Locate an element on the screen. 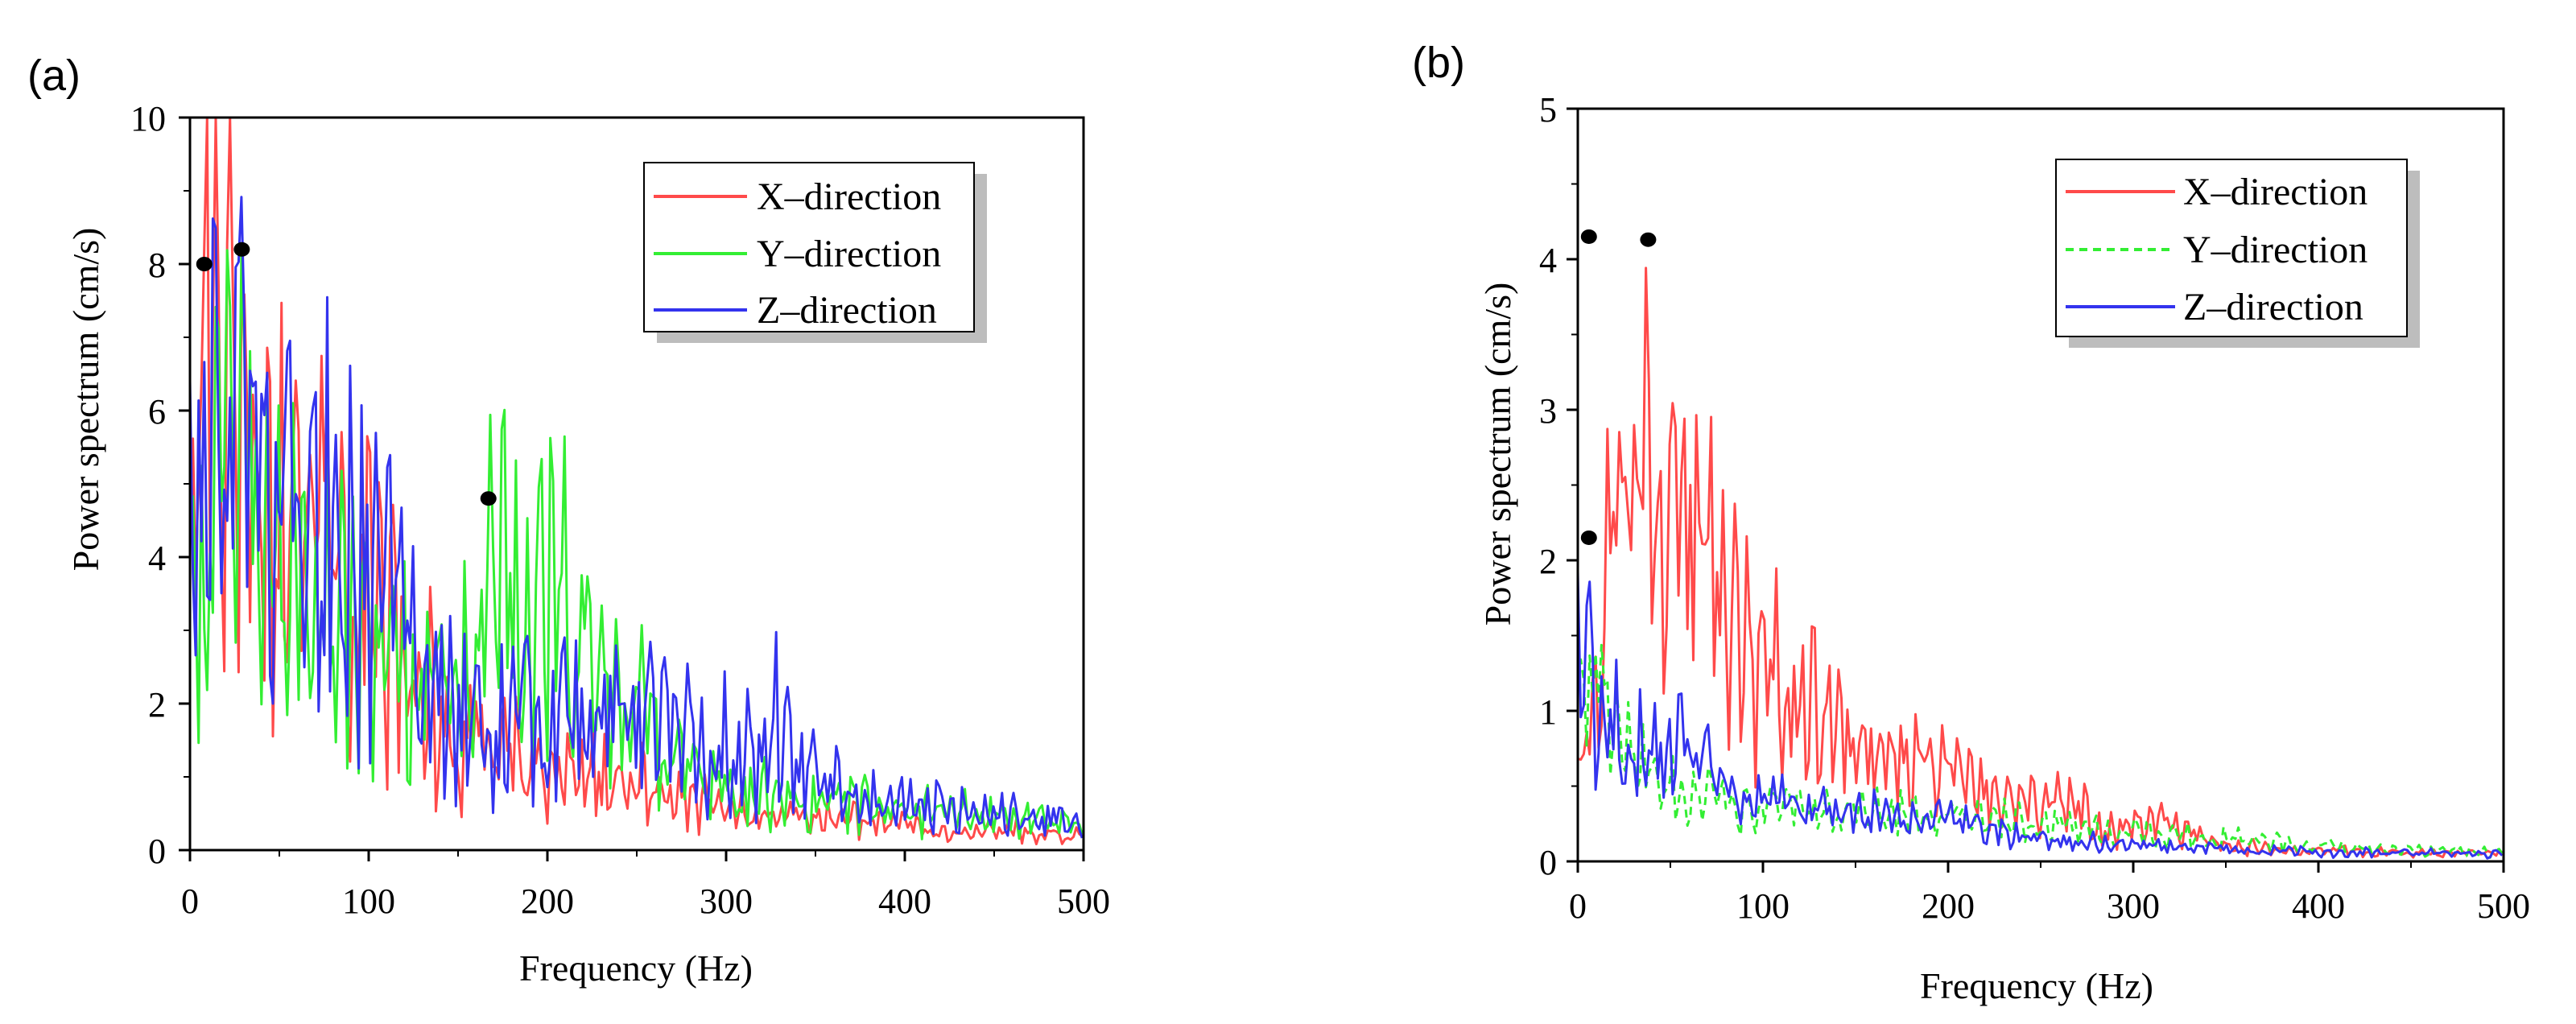  panel-a-y-tick-label: 10 is located at coordinates (148, 118).